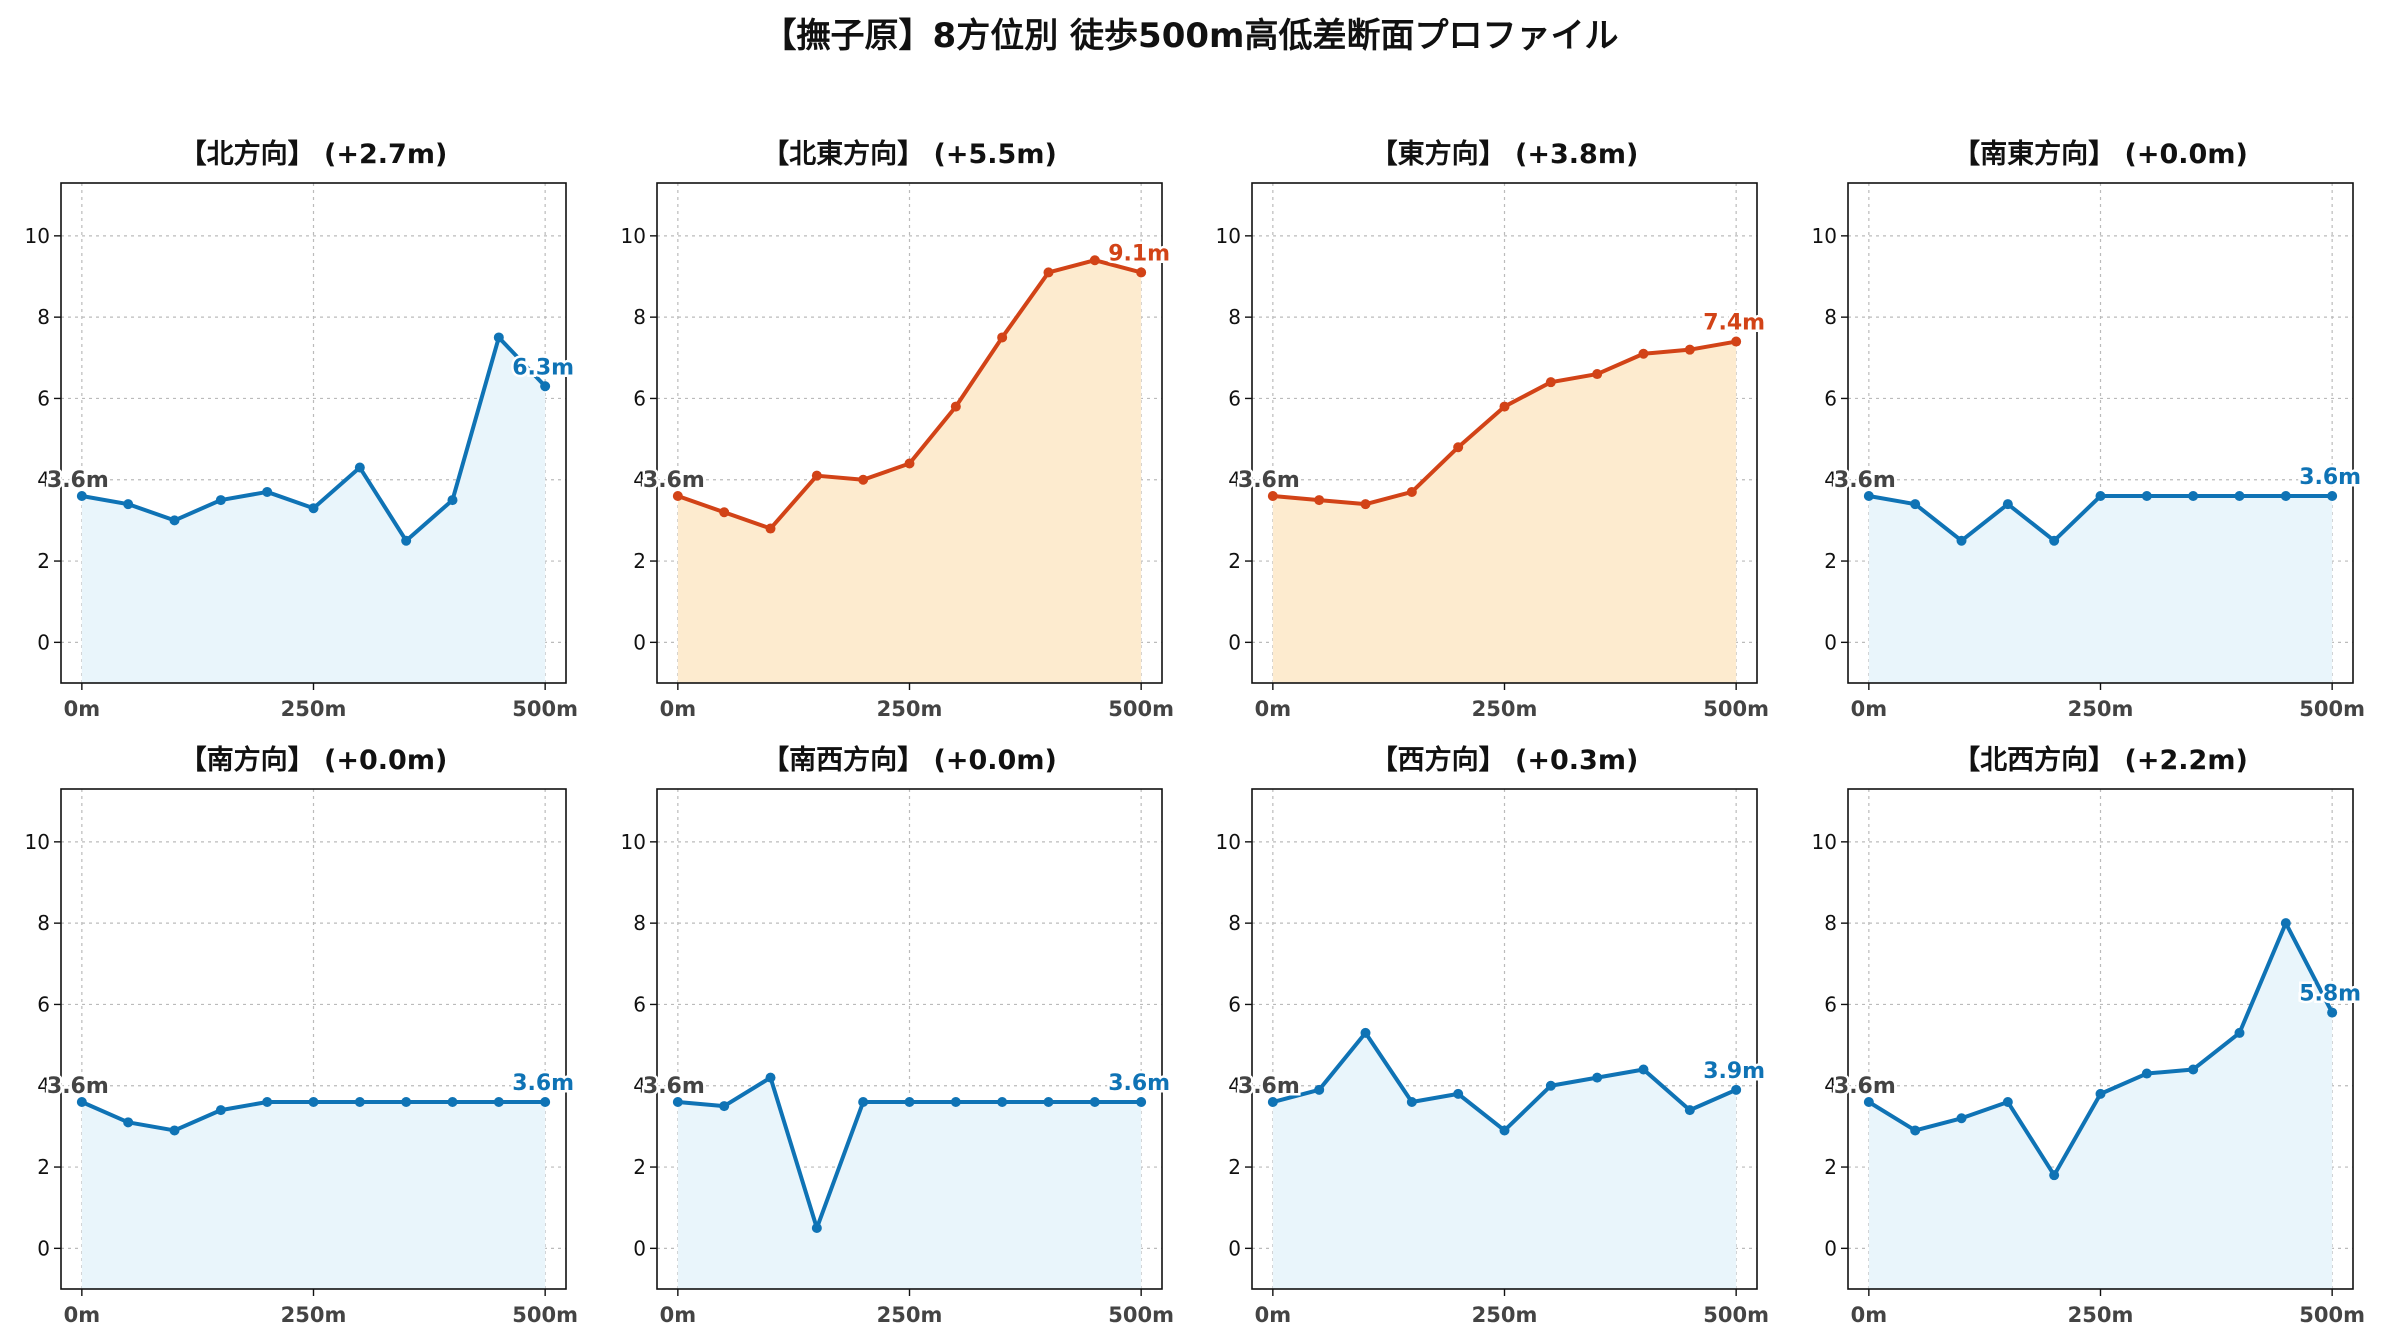  What do you see at coordinates (1269, 1086) in the screenshot?
I see `start-value-label: 3.6m` at bounding box center [1269, 1086].